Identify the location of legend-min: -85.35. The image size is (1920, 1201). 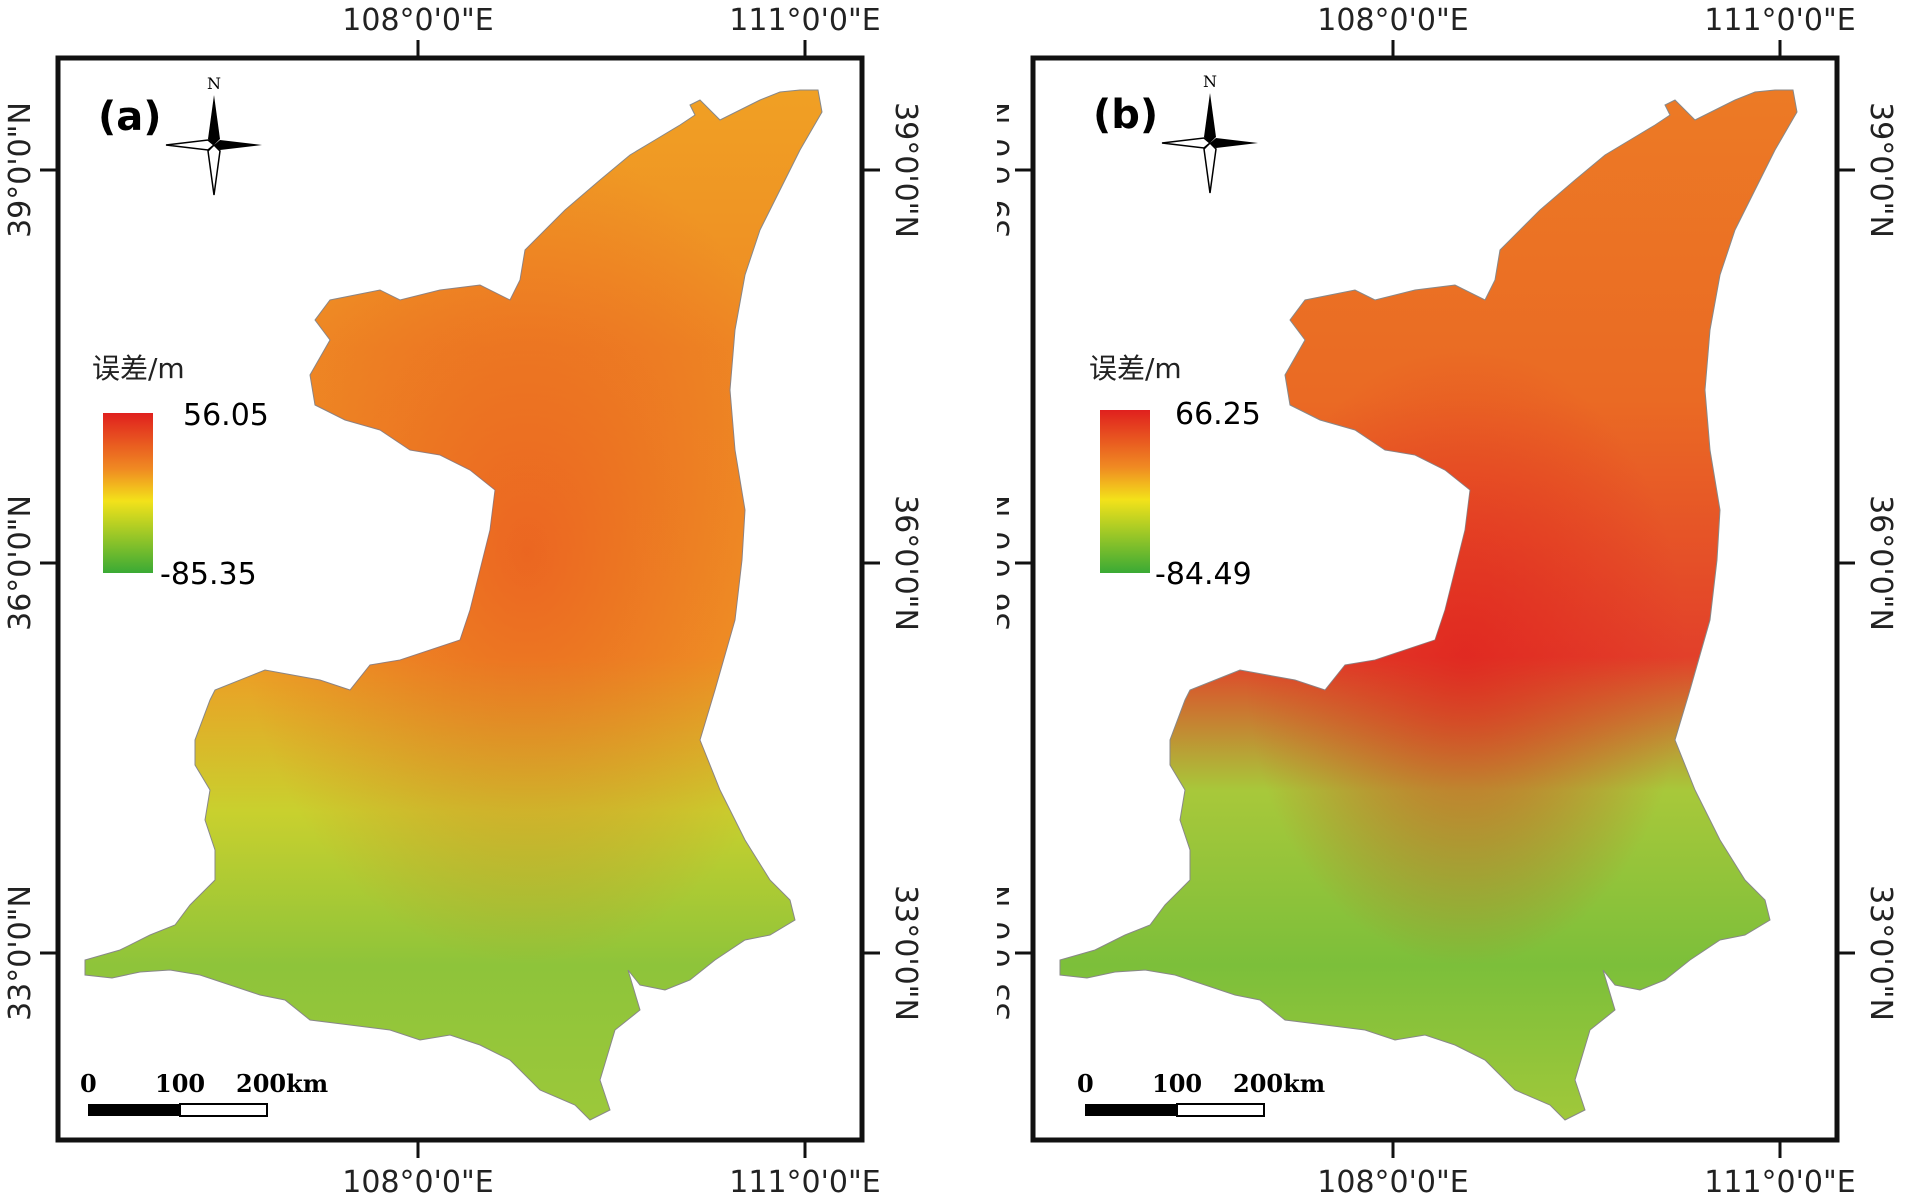
(208, 574).